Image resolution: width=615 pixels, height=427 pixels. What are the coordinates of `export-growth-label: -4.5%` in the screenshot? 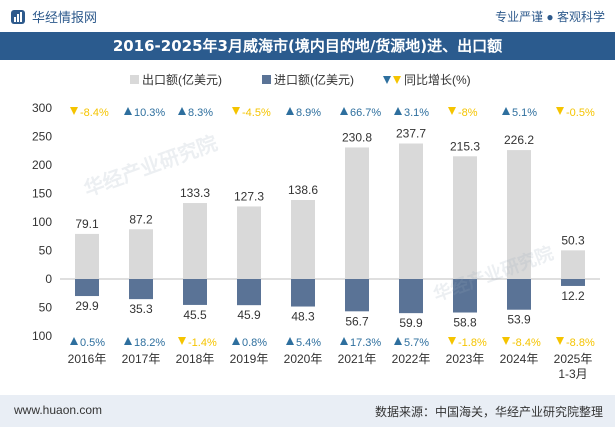 It's located at (256, 113).